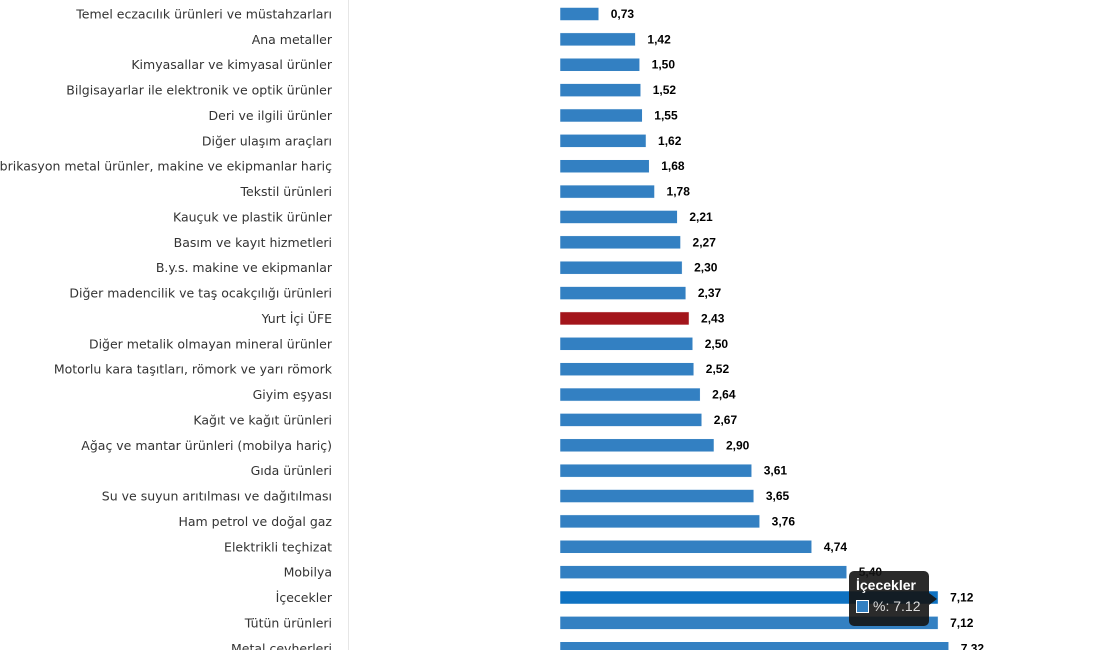 This screenshot has width=1100, height=650. Describe the element at coordinates (292, 39) in the screenshot. I see `category-label: Ana metaller` at that location.